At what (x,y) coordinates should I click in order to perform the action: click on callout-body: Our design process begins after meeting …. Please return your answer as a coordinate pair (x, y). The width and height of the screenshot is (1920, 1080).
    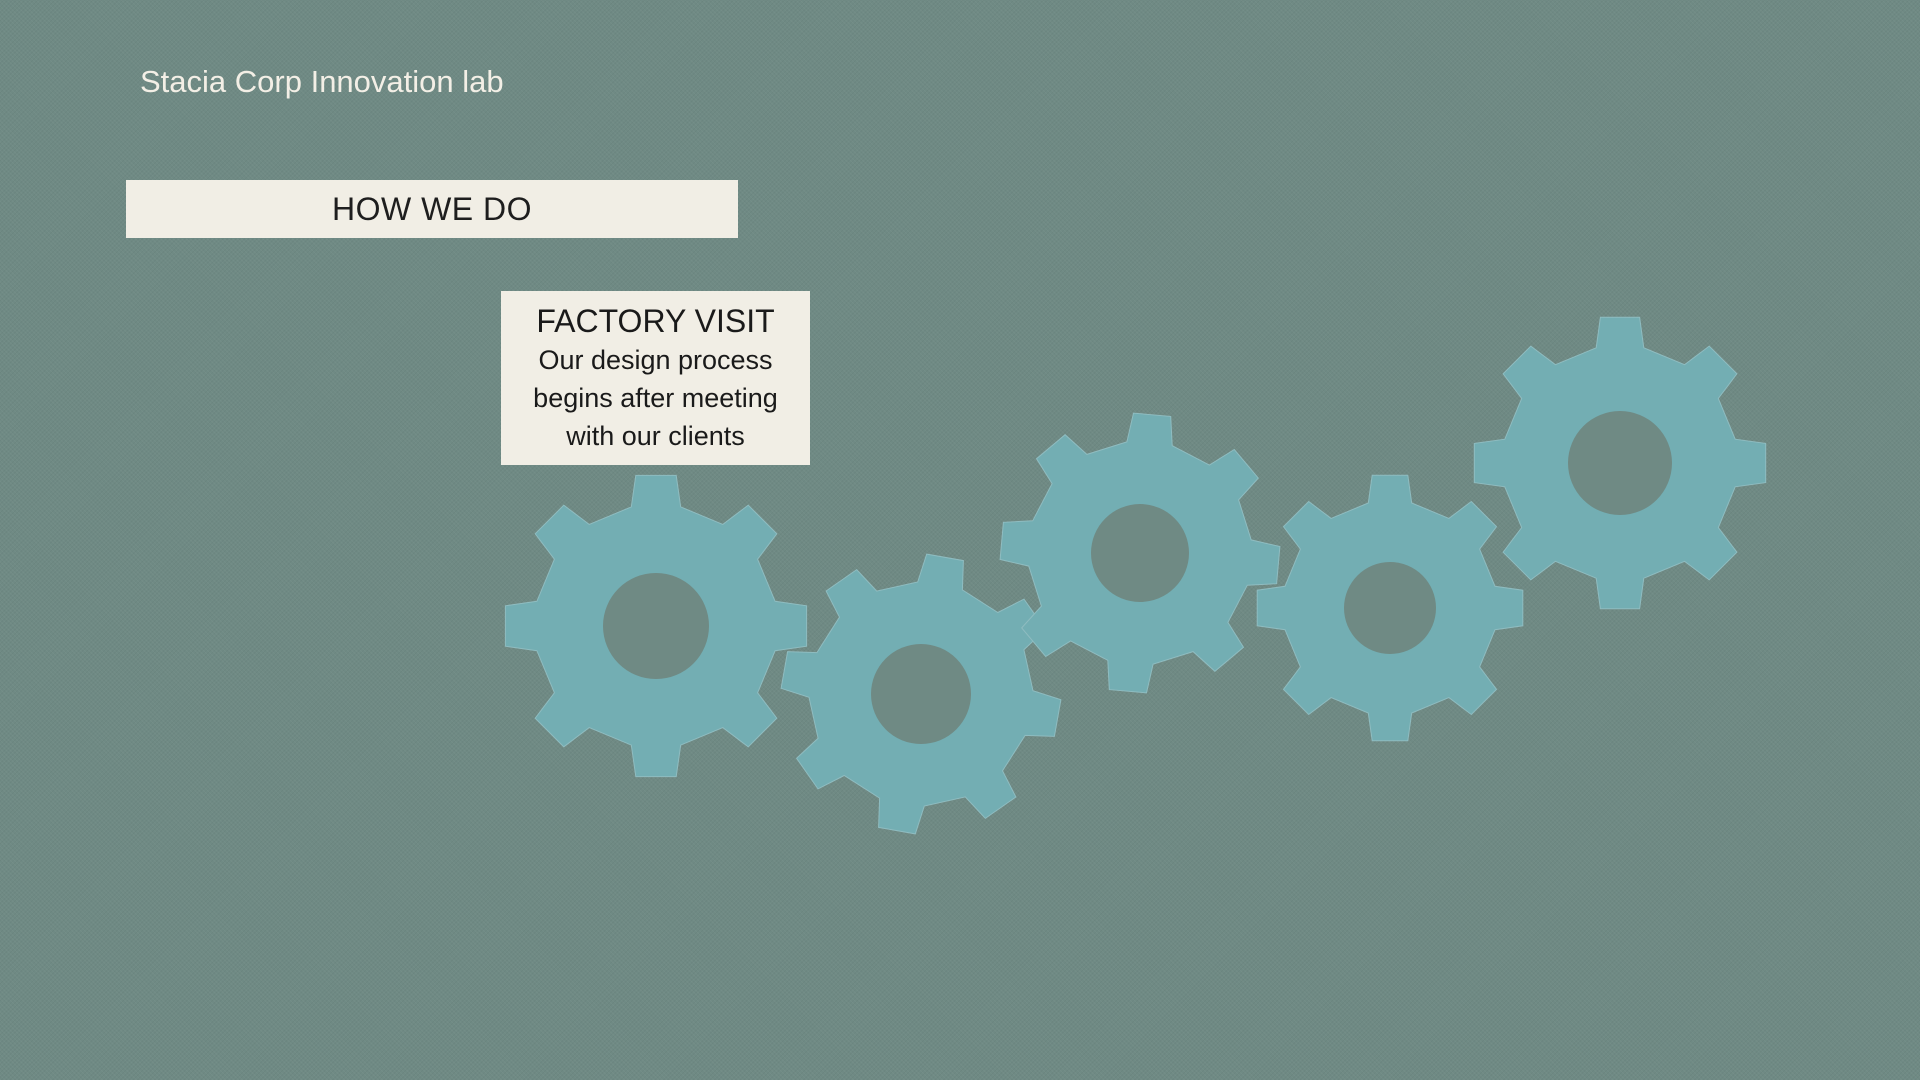
    Looking at the image, I should click on (655, 398).